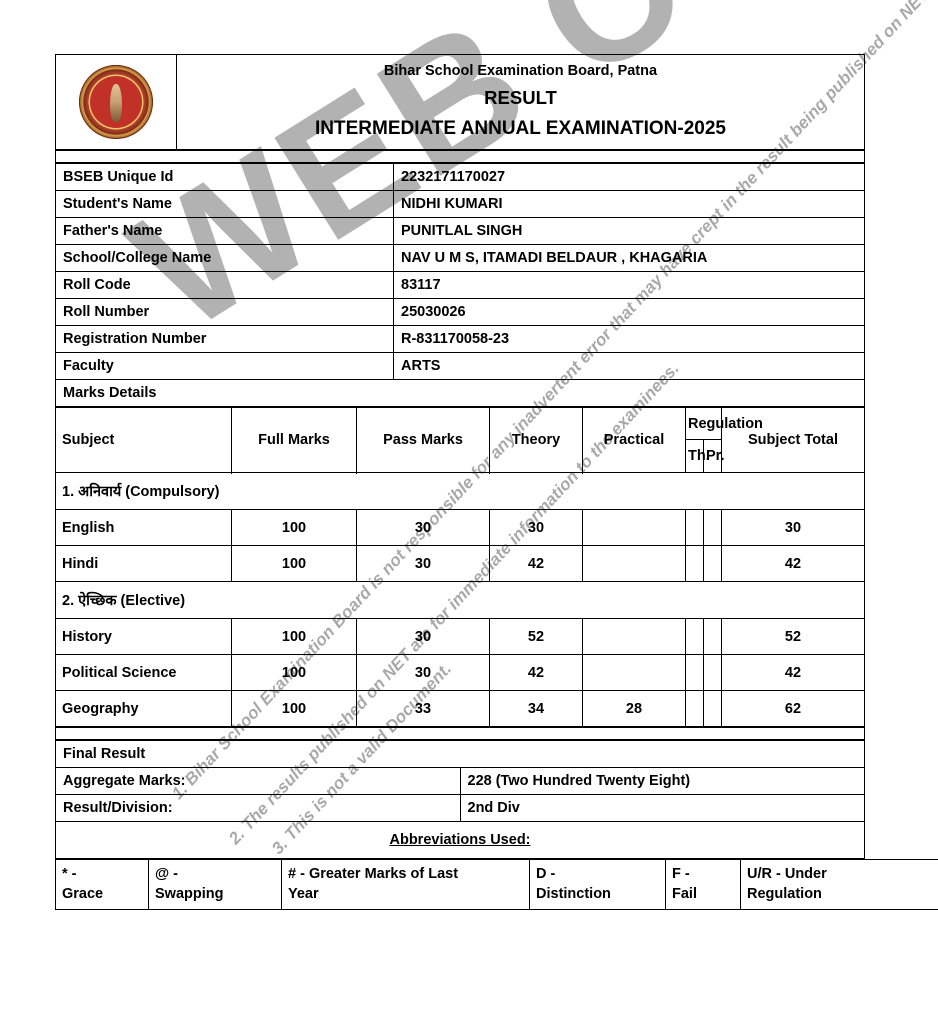 Image resolution: width=938 pixels, height=1015 pixels. I want to click on bseb-emblem-icon, so click(116, 102).